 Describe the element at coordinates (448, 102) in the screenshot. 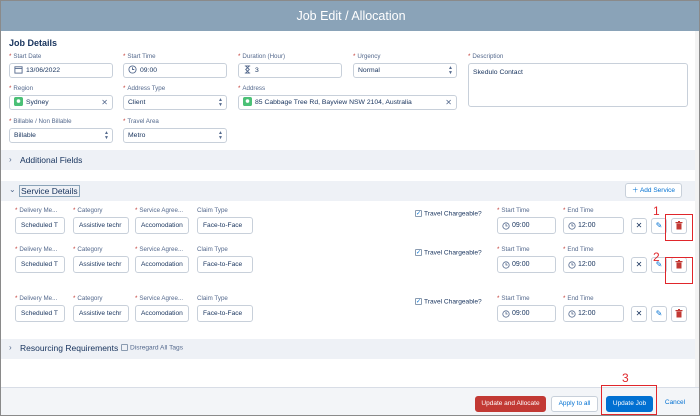

I see `address-clear-icon: ✕` at that location.